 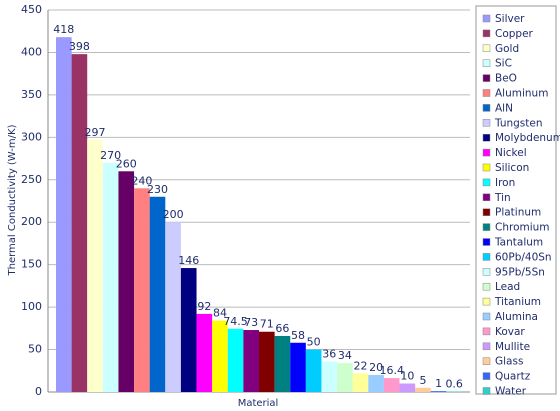 I want to click on data-label: 398, so click(x=79, y=46).